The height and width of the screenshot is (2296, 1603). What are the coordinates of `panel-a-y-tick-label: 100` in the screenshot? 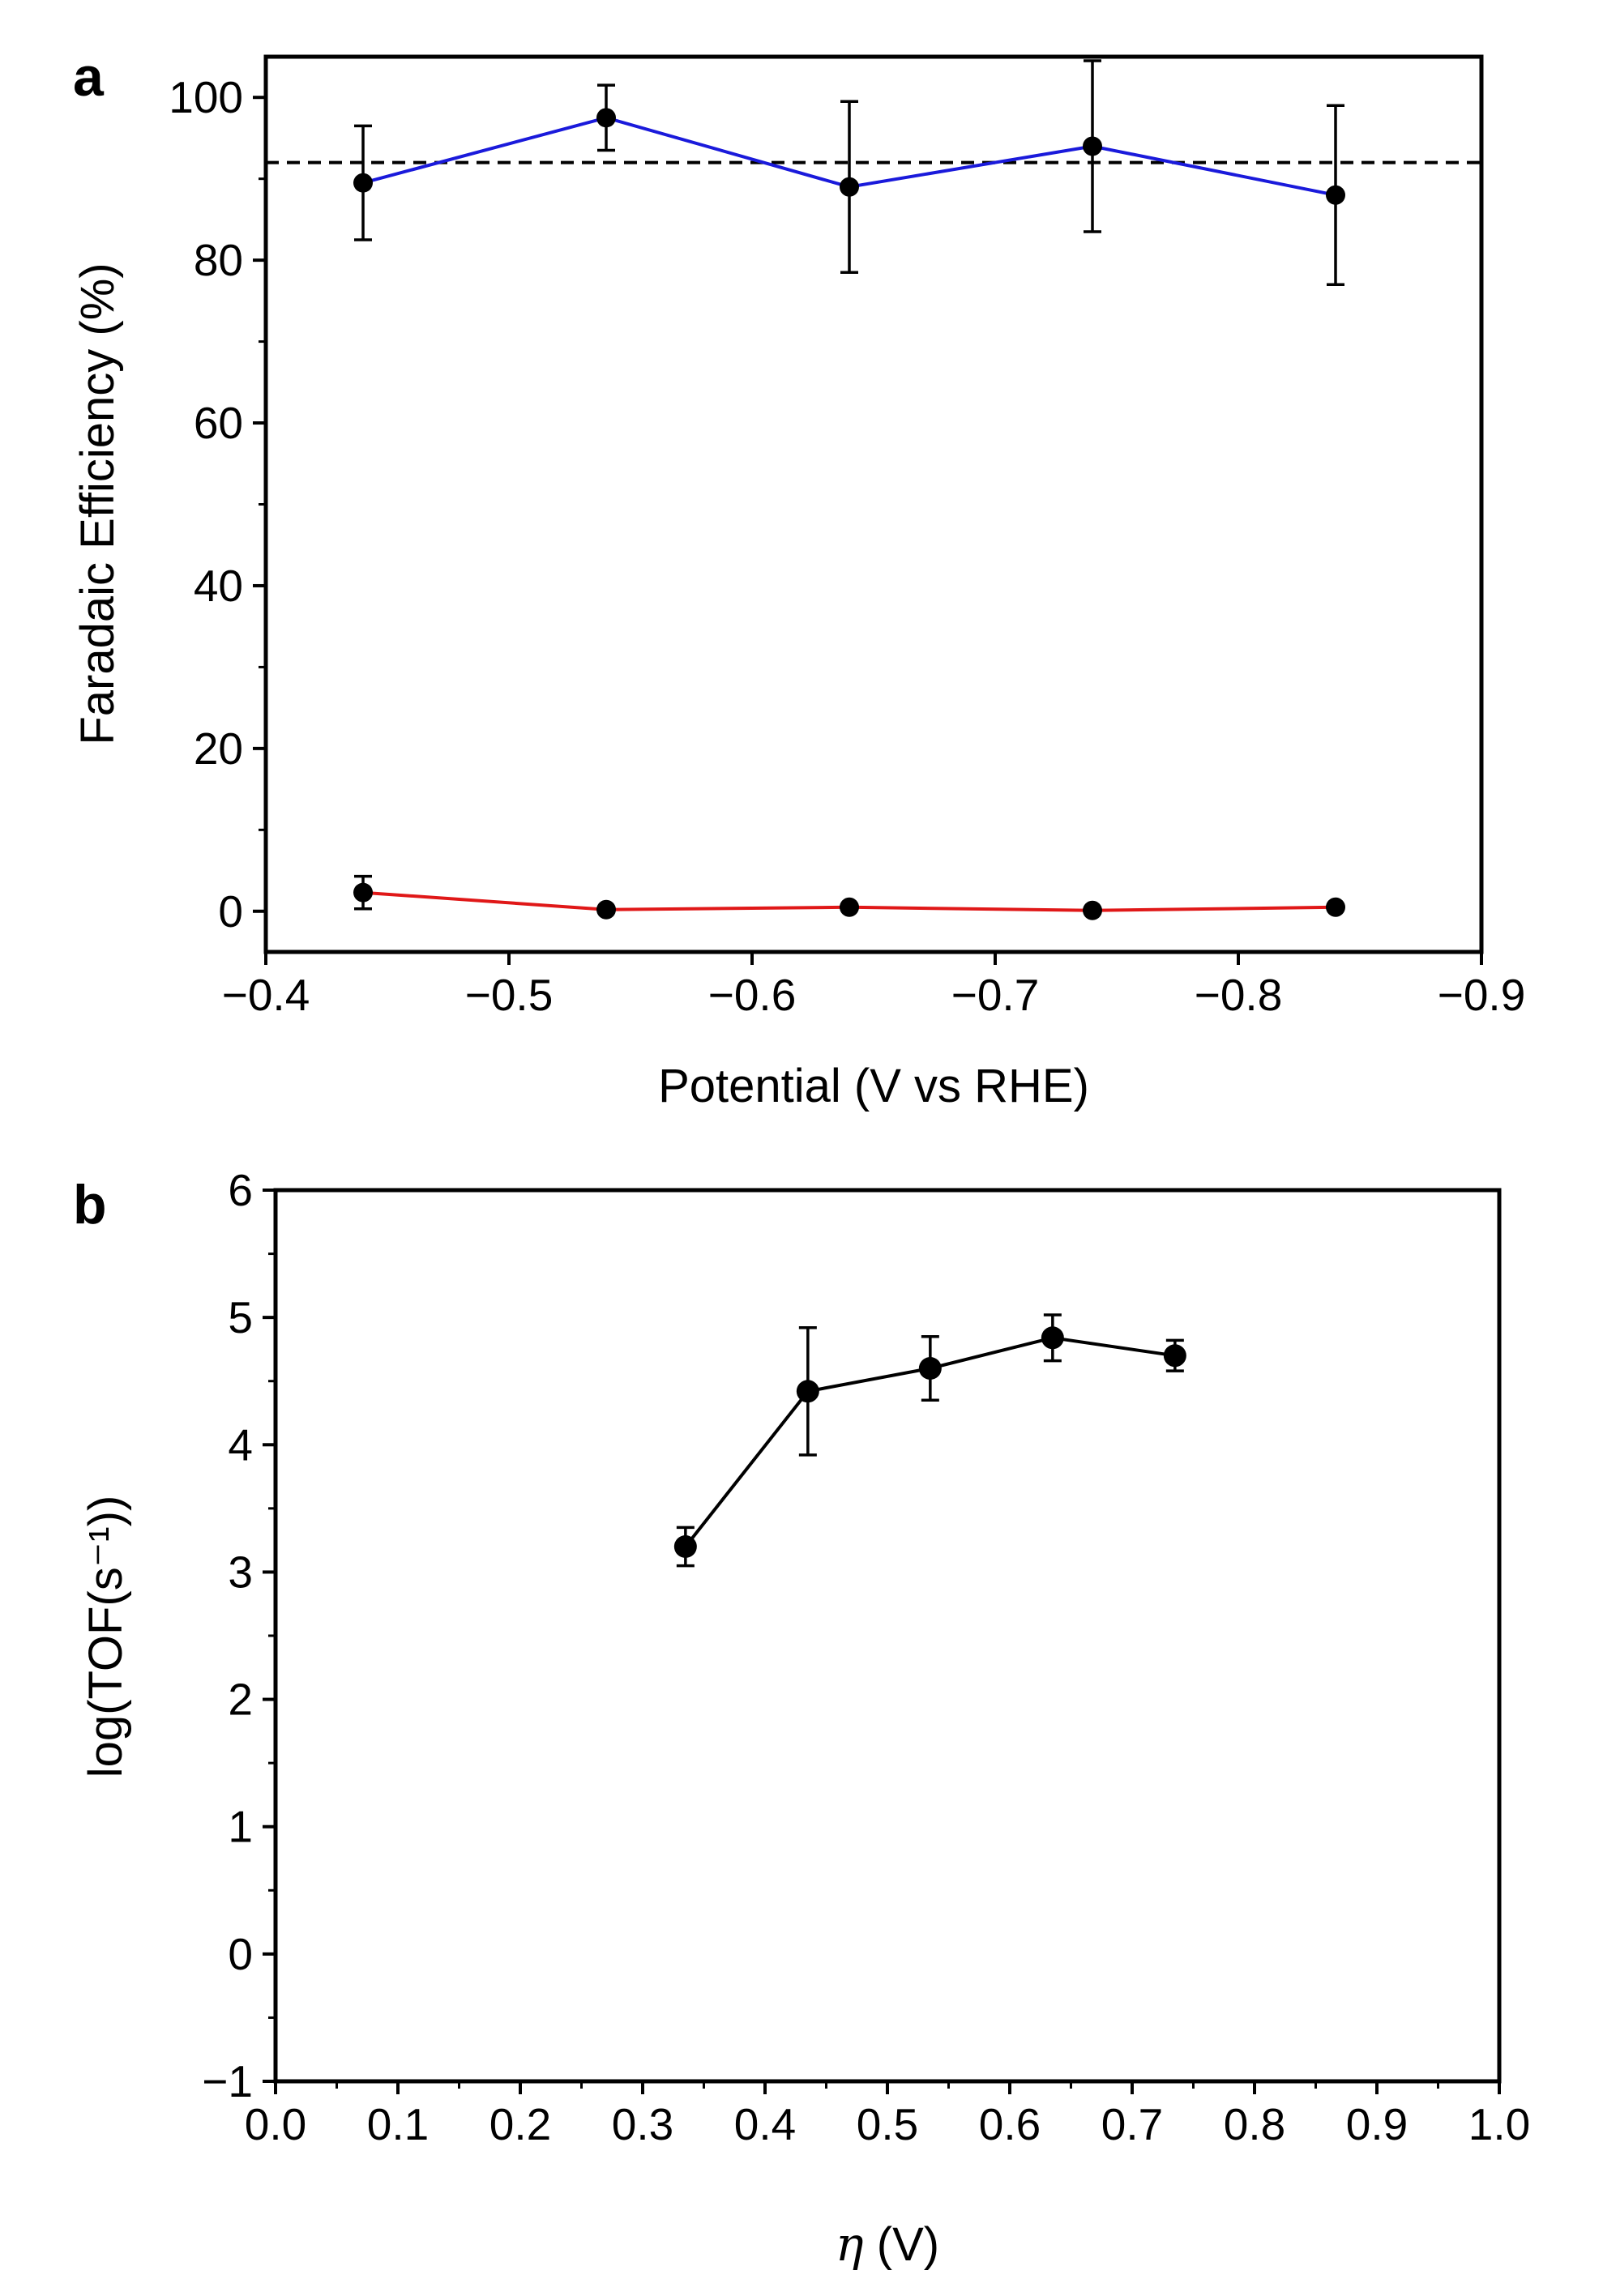 It's located at (206, 97).